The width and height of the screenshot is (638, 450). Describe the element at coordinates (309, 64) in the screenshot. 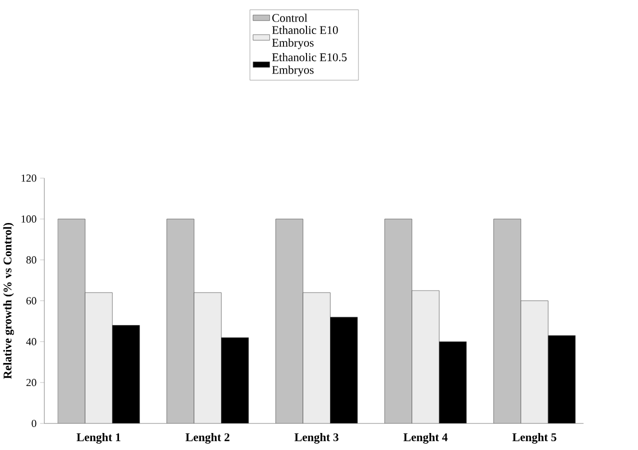

I see `legend-label: Ethanolic E10.5 Embryos` at that location.